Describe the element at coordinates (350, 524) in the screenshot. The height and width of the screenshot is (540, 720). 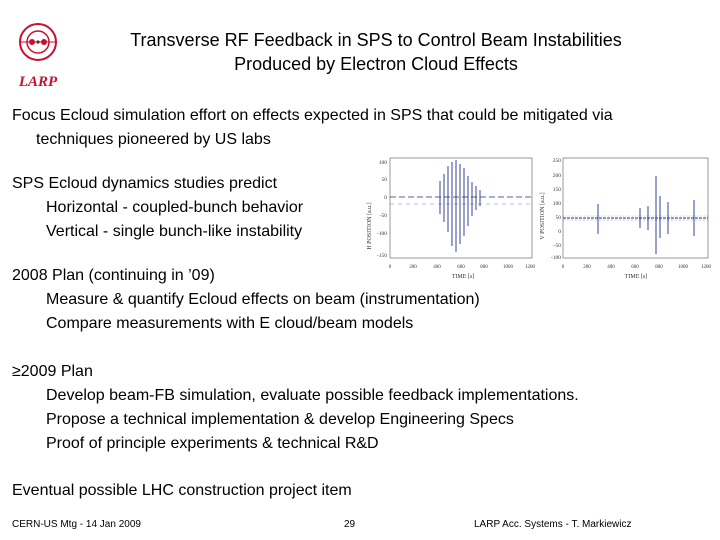
I see `footer-page-number: 29` at that location.